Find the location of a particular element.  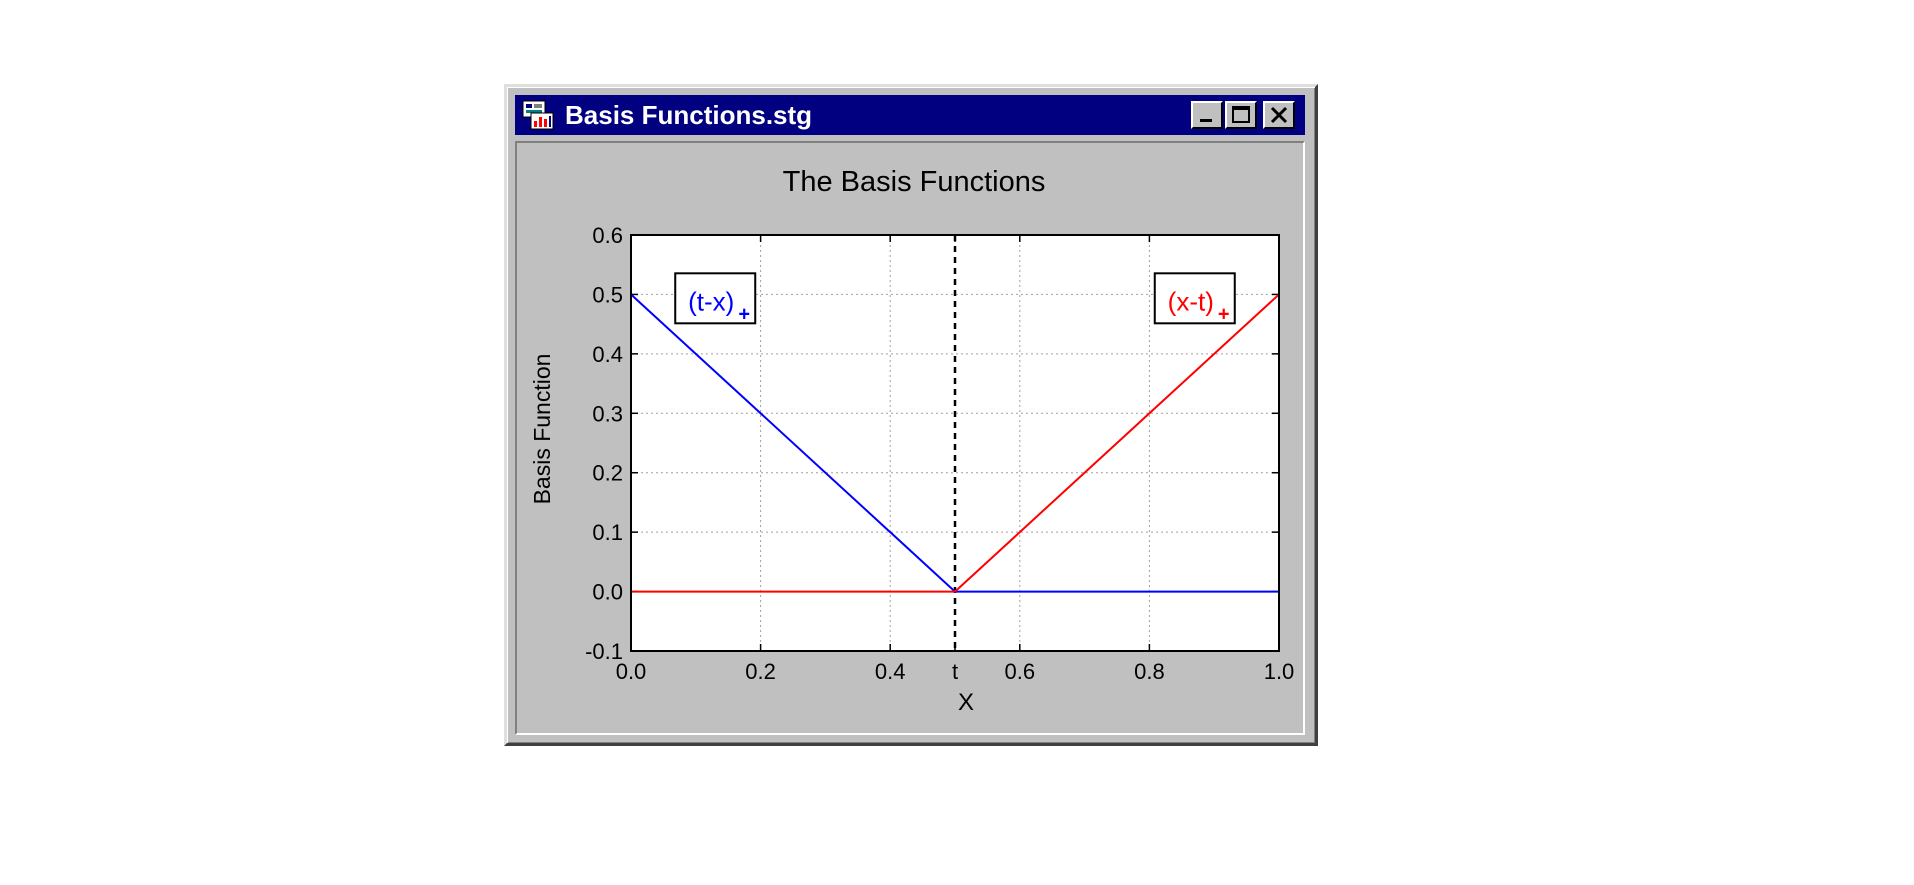

minimize-button is located at coordinates (1207, 115).